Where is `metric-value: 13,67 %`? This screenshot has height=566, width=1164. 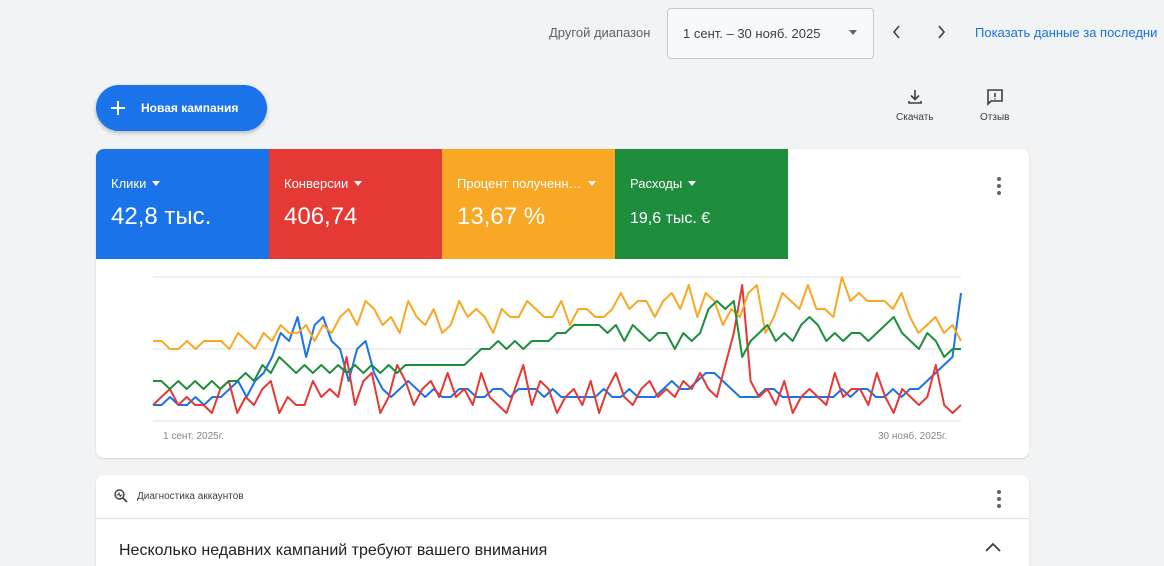 metric-value: 13,67 % is located at coordinates (501, 216).